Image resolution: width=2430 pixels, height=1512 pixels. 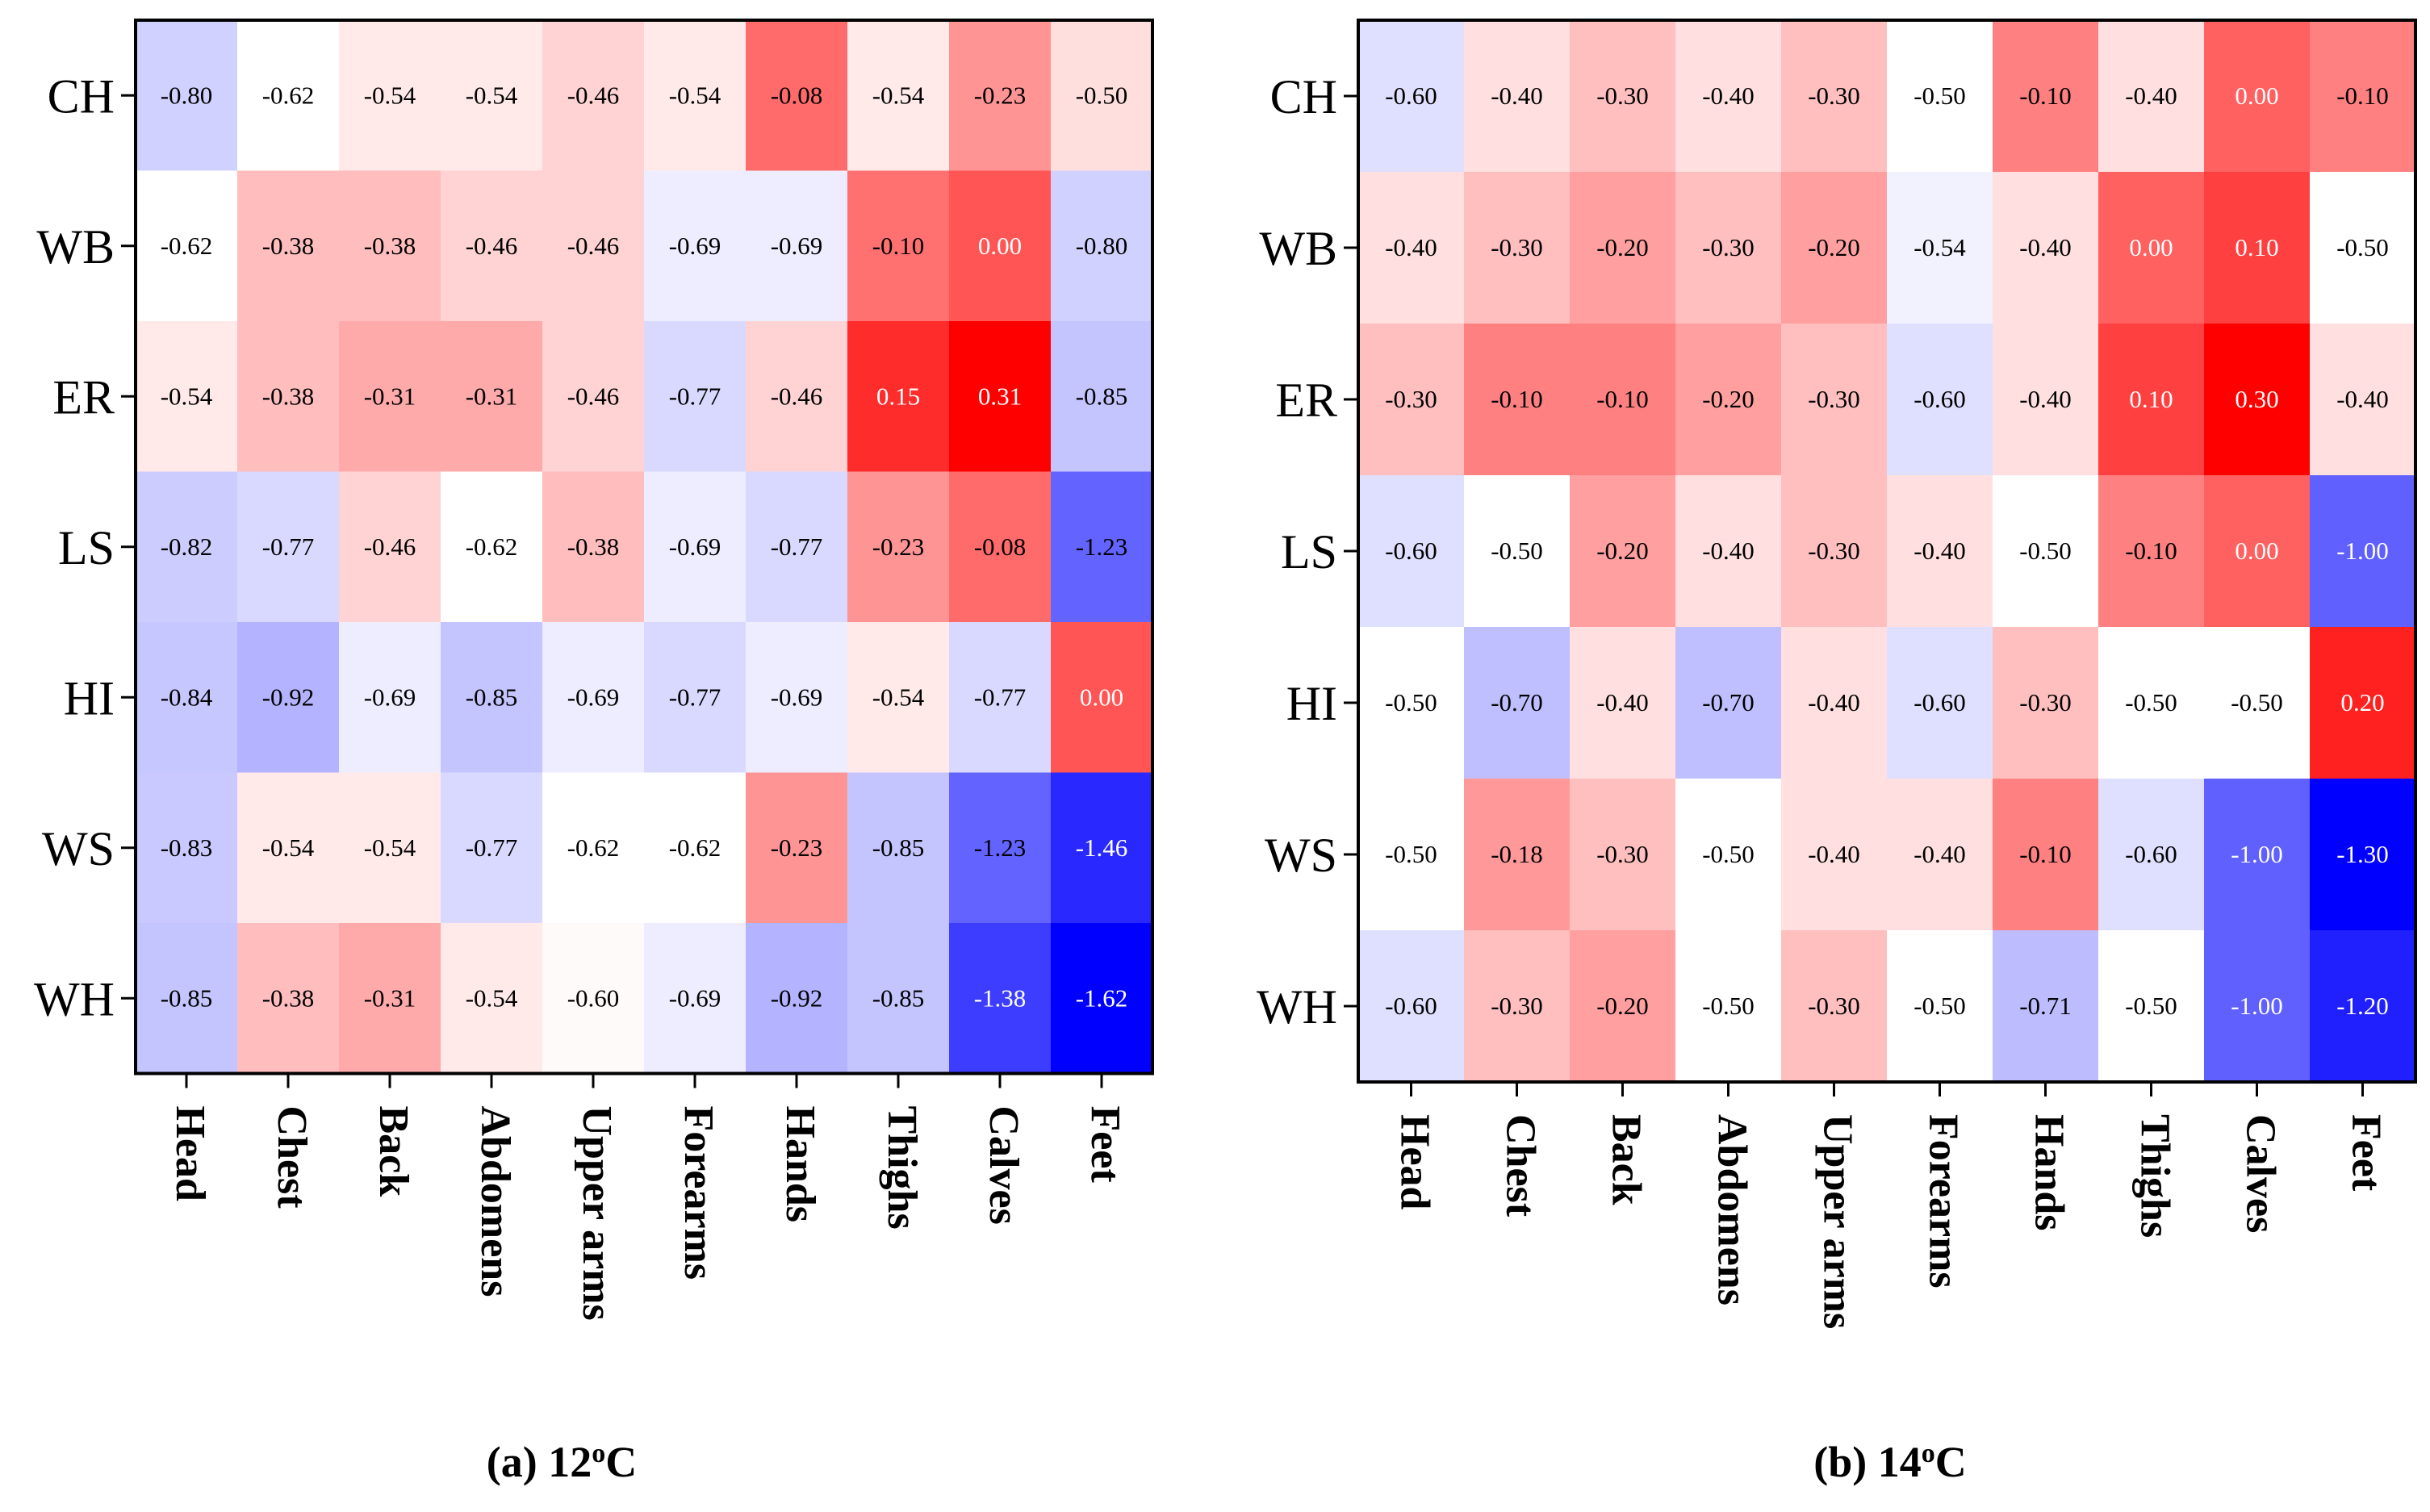 What do you see at coordinates (2046, 854) in the screenshot?
I see `cell-value-label: -0.10` at bounding box center [2046, 854].